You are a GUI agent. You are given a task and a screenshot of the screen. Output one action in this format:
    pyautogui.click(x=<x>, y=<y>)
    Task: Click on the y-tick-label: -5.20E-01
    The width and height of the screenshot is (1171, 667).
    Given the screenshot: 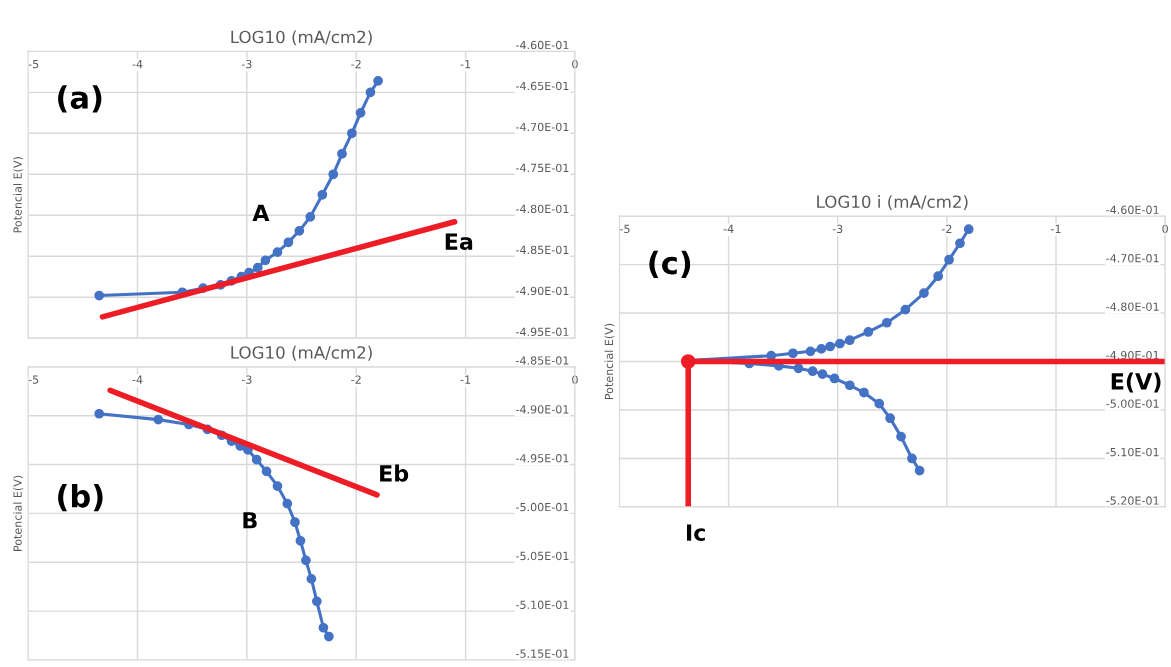 What is the action you would take?
    pyautogui.click(x=1132, y=500)
    